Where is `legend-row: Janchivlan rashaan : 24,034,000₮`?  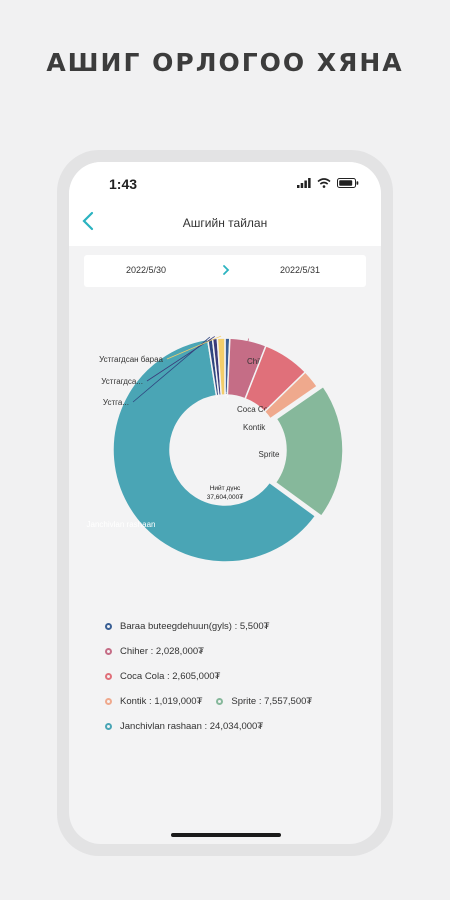
legend-row: Janchivlan rashaan : 24,034,000₮ is located at coordinates (235, 726).